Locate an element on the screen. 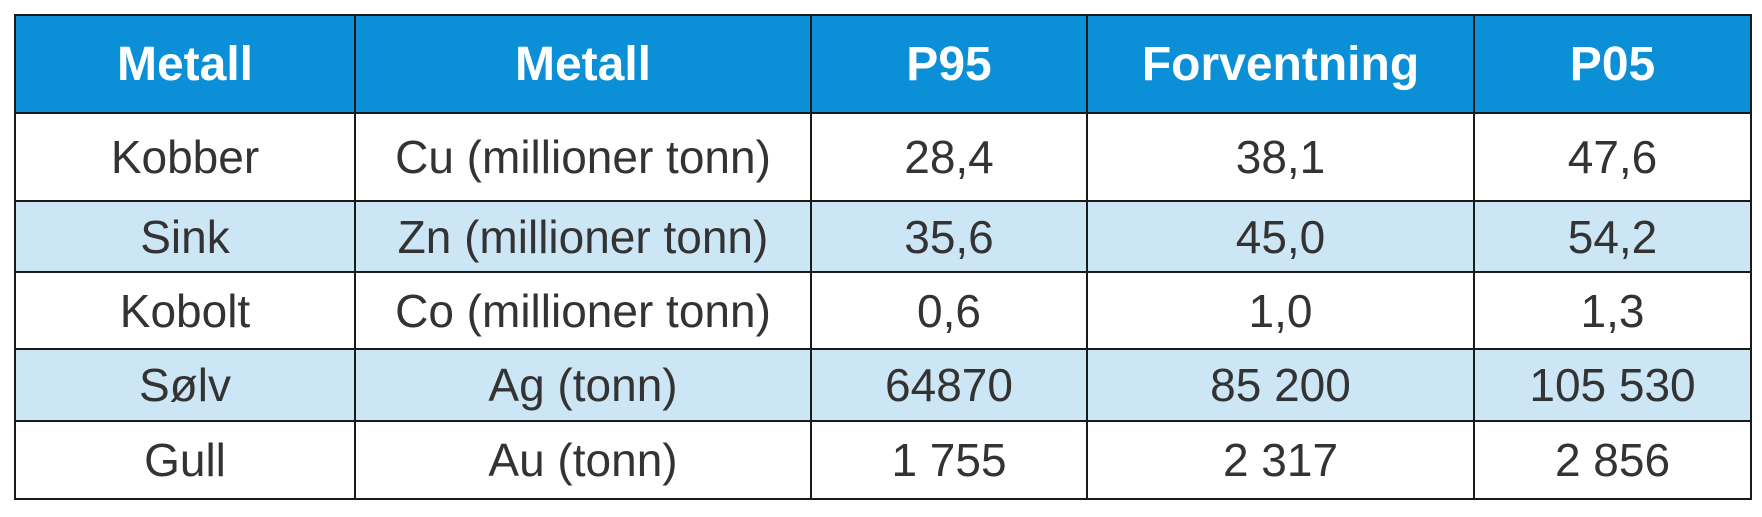  header-metal: Metall is located at coordinates (185, 64).